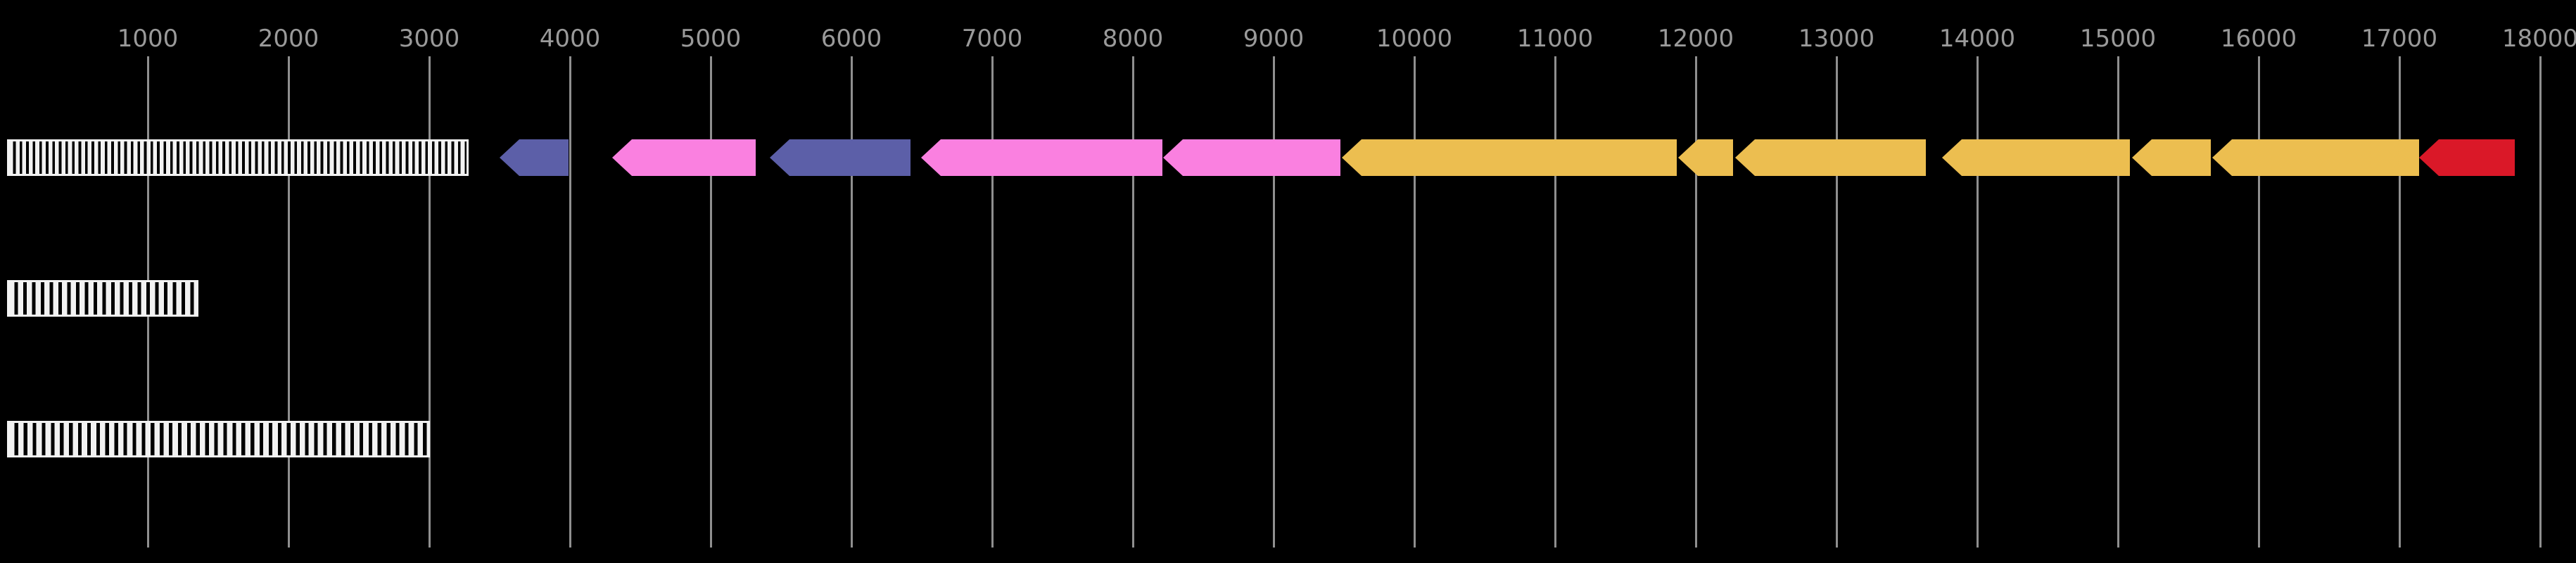  I want to click on tick-label-2000: 2000, so click(288, 39).